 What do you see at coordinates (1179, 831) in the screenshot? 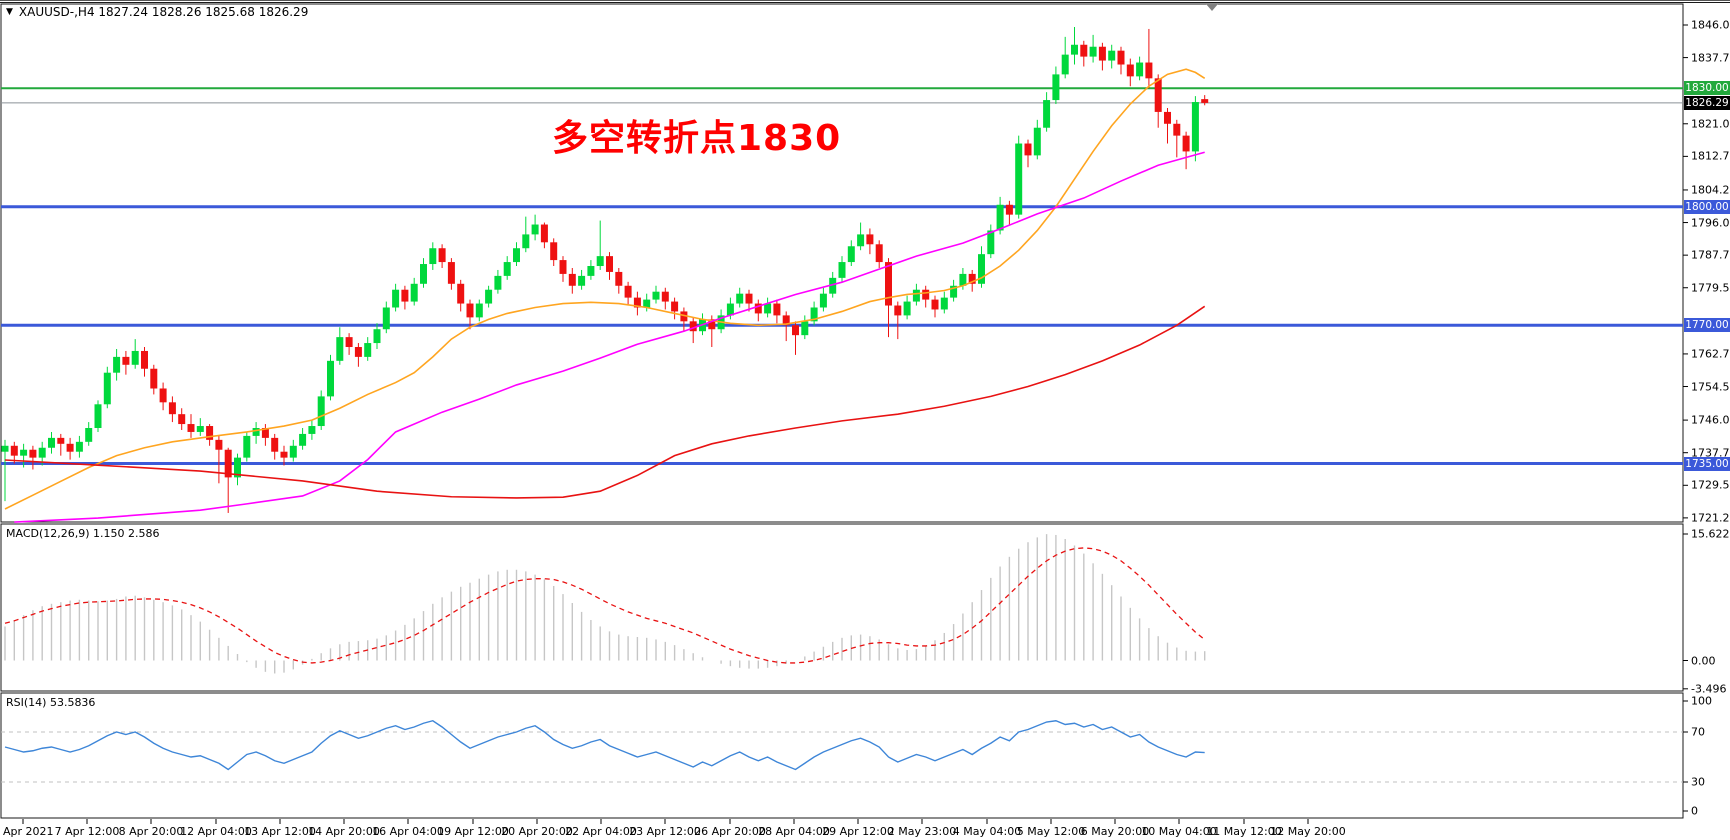
I see `time-tick-label: 10 May 04:00` at bounding box center [1179, 831].